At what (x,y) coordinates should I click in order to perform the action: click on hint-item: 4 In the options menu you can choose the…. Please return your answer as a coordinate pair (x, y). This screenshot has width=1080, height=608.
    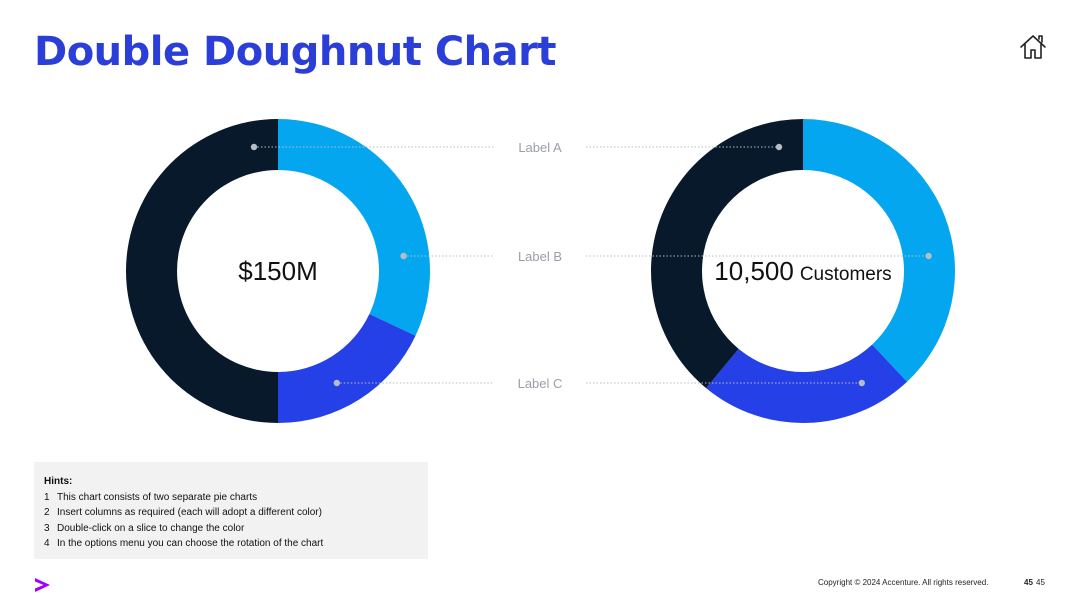
    Looking at the image, I should click on (231, 544).